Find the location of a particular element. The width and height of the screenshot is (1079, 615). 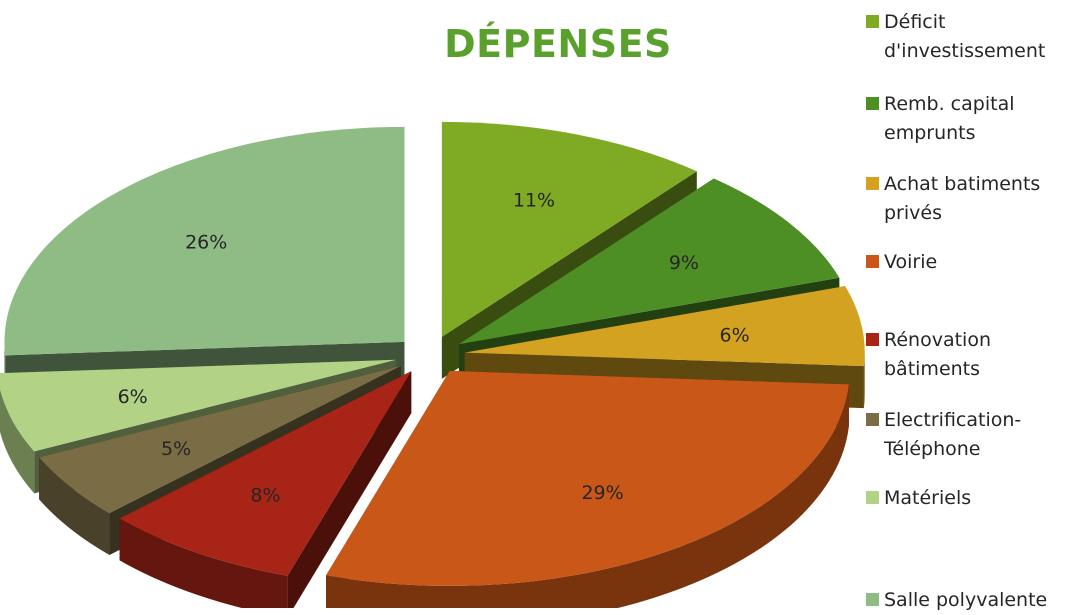

legend-item: Achat batiments privés is located at coordinates (972, 199).